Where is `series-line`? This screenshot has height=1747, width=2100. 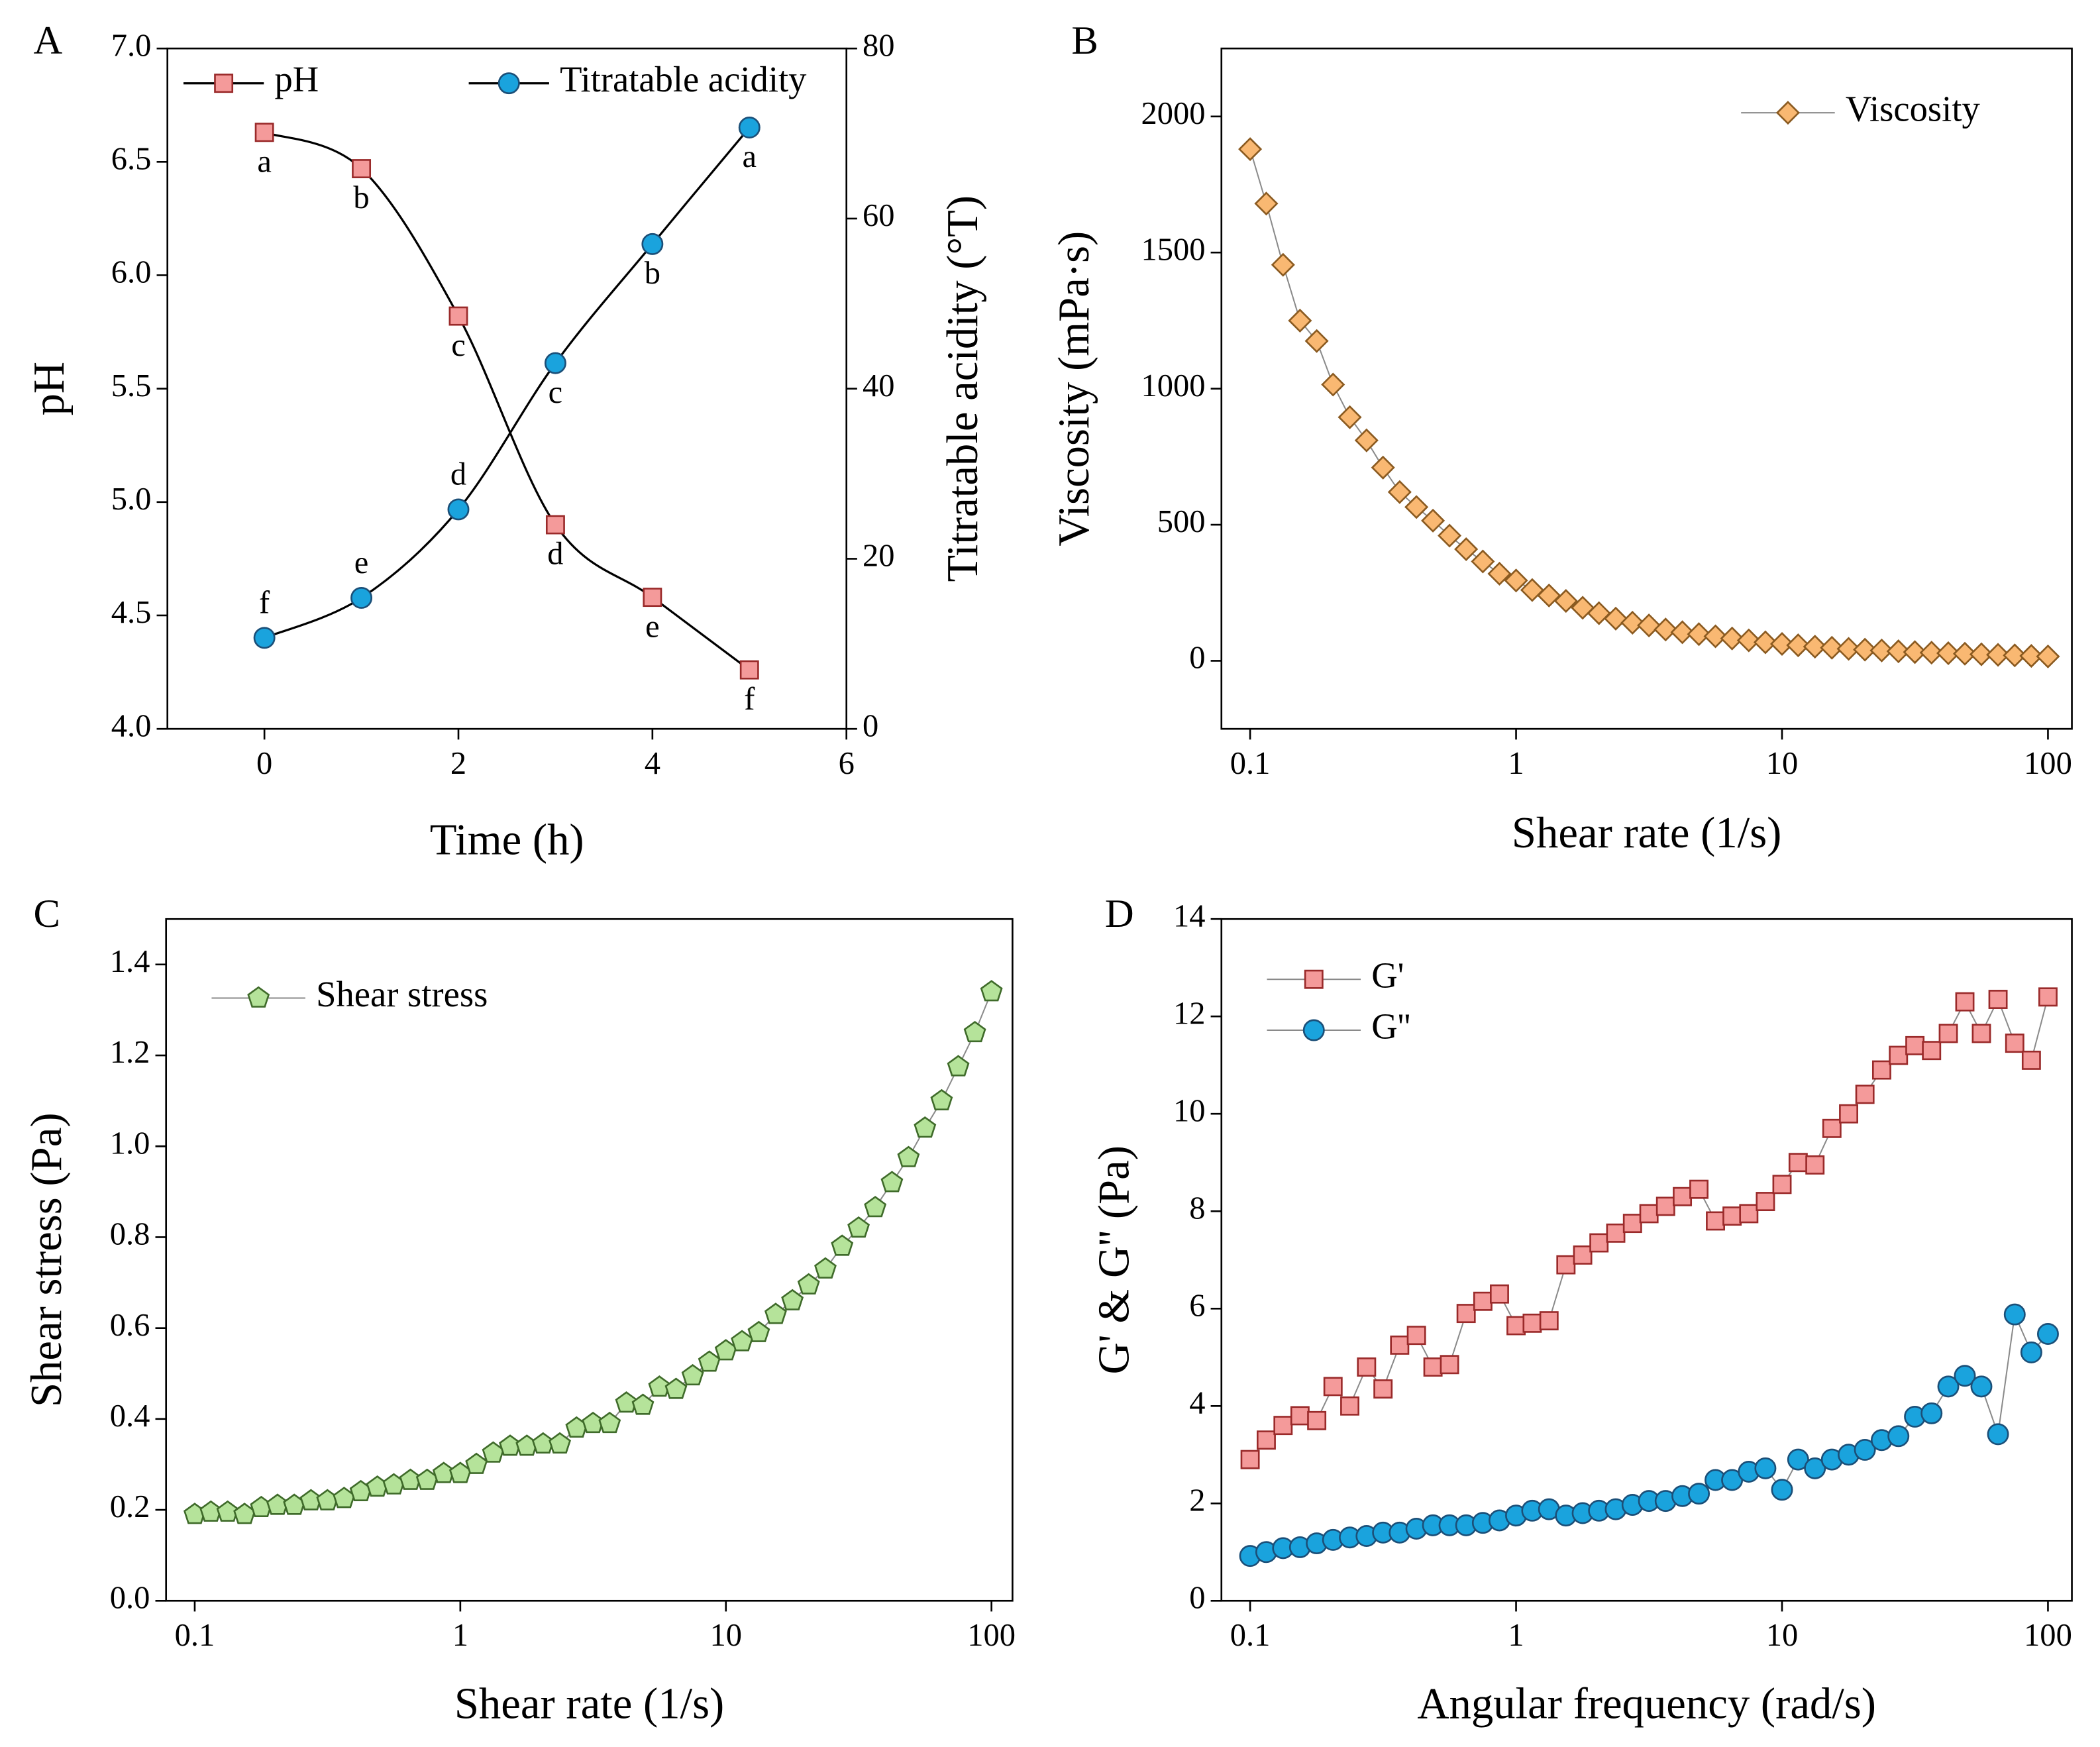 series-line is located at coordinates (1649, 1228).